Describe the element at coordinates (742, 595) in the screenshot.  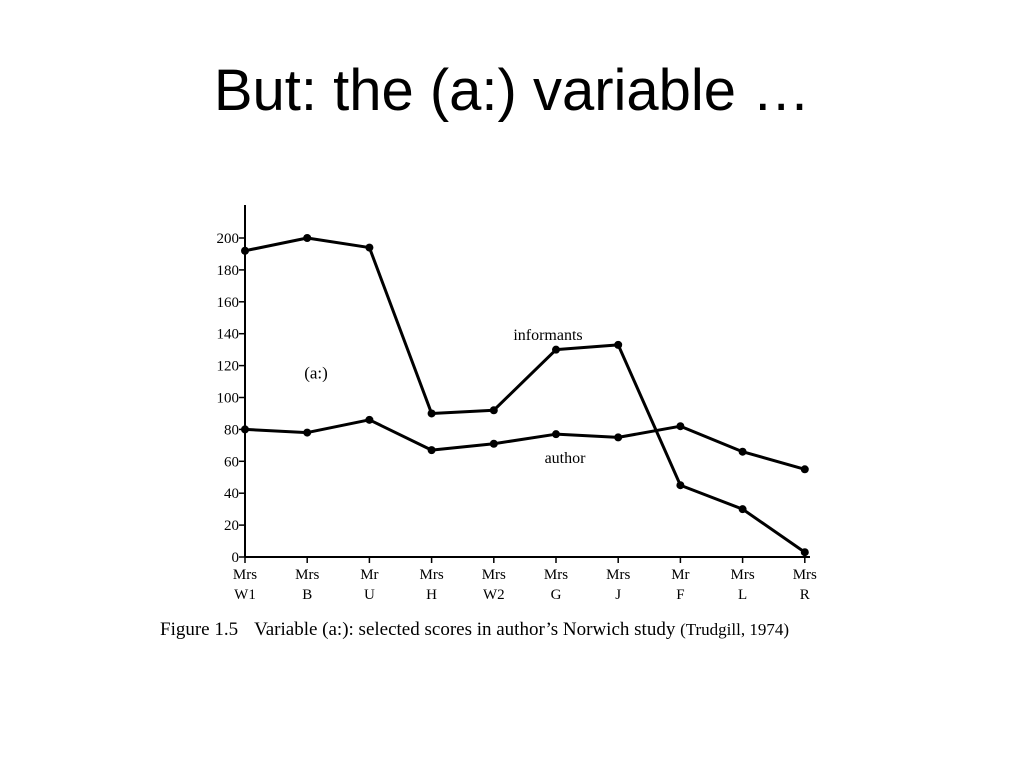
I see `x-tick-label-name: L` at that location.